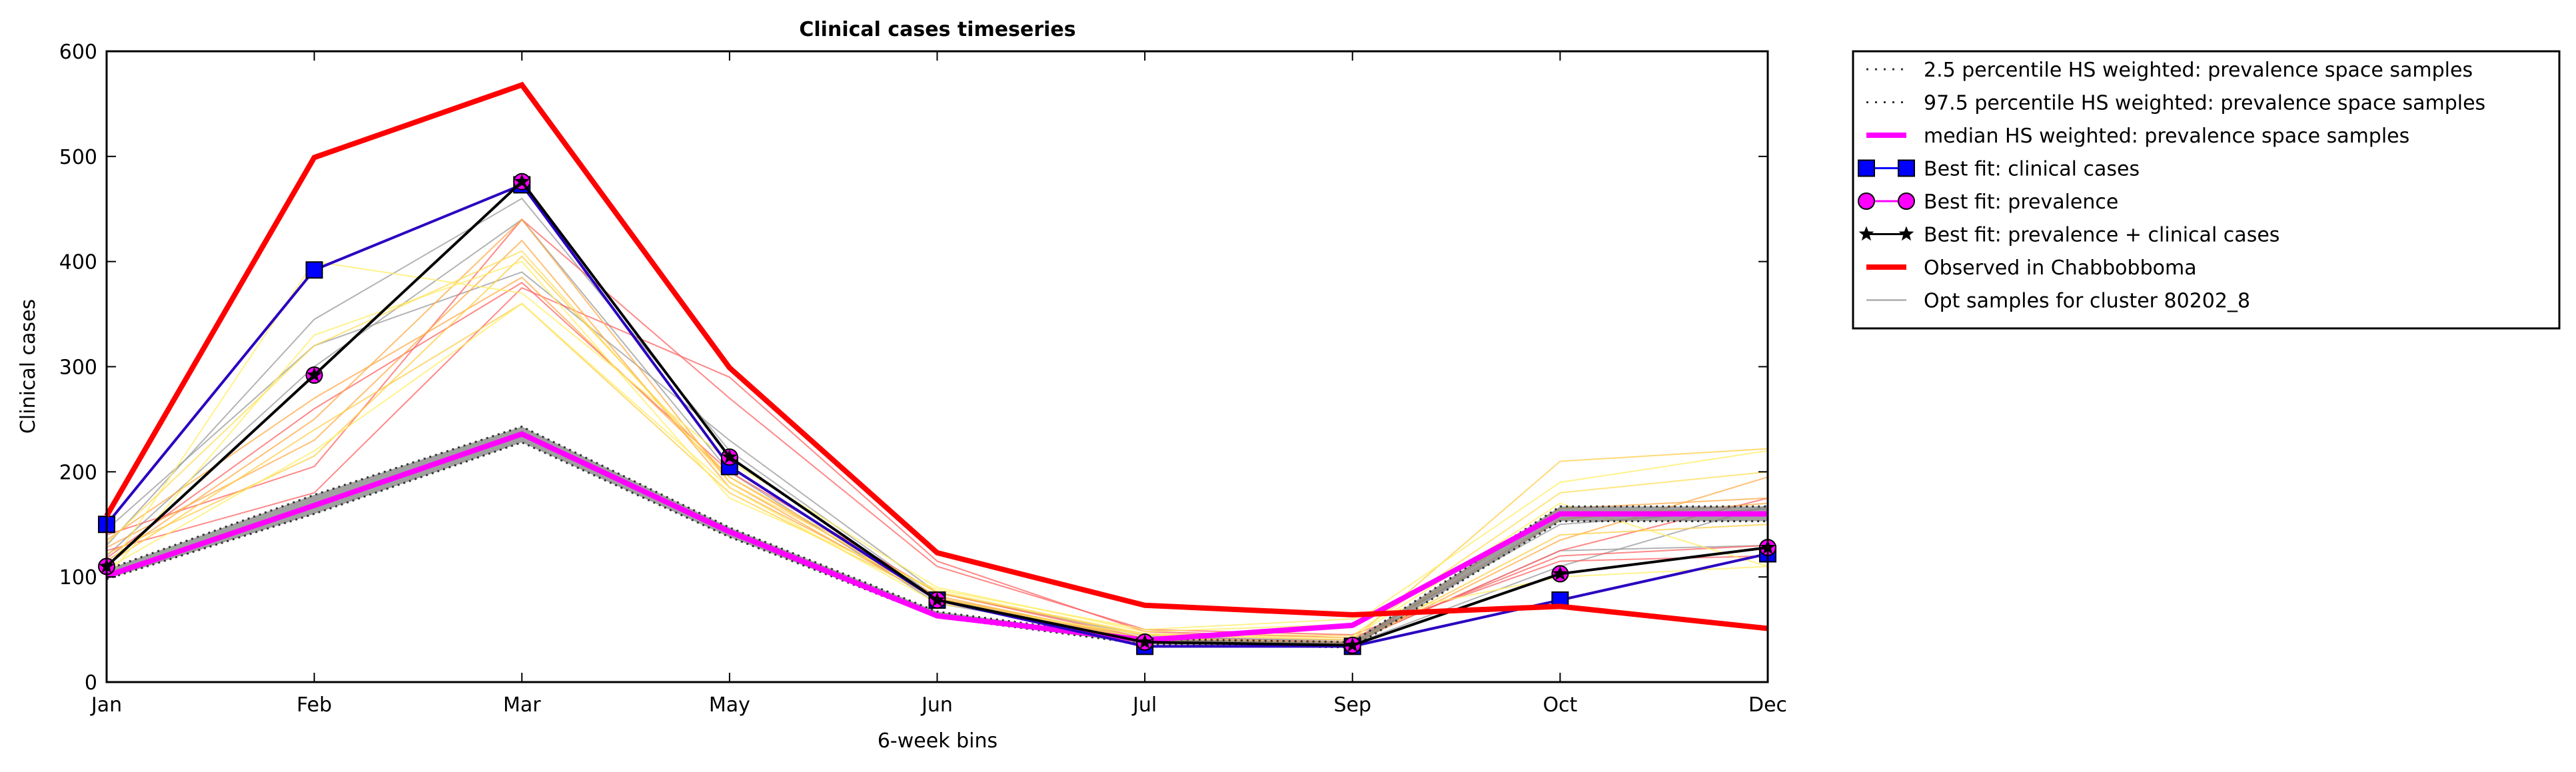  I want to click on x-tick-label-dec: Dec, so click(1767, 705).